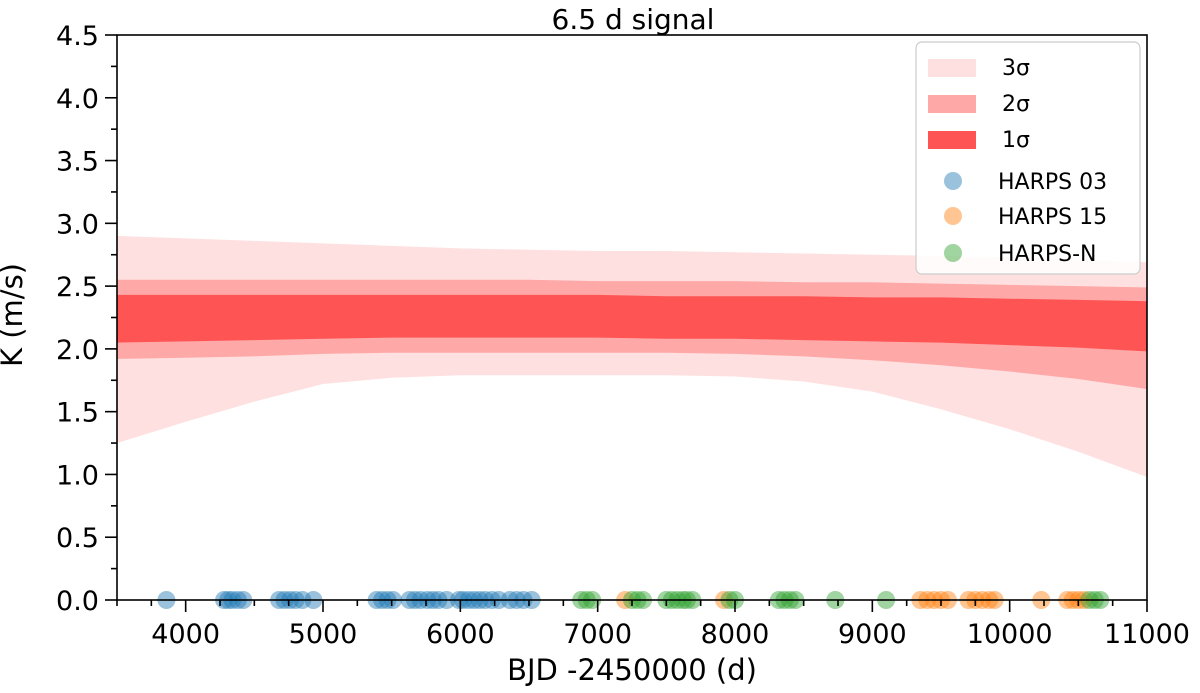  I want to click on x-axis-title: BJD -2450000 (d), so click(632, 670).